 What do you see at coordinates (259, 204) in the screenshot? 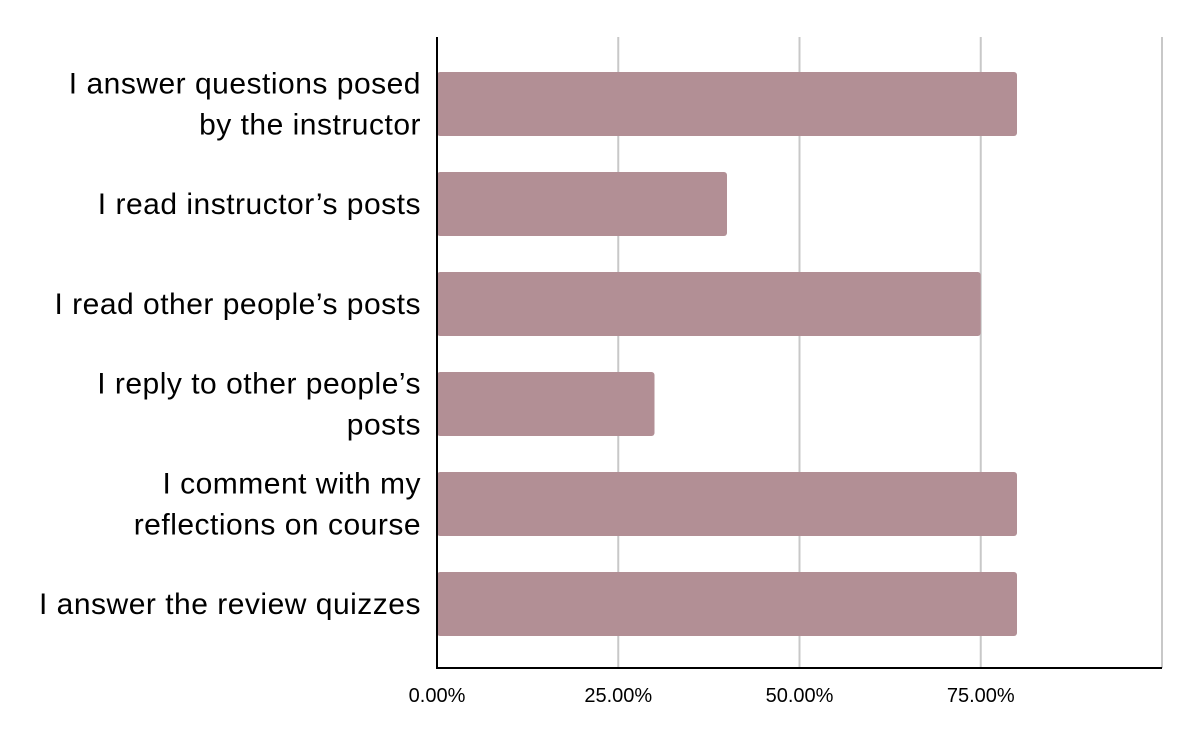
I see `y-tick-label: I read instructor’s posts` at bounding box center [259, 204].